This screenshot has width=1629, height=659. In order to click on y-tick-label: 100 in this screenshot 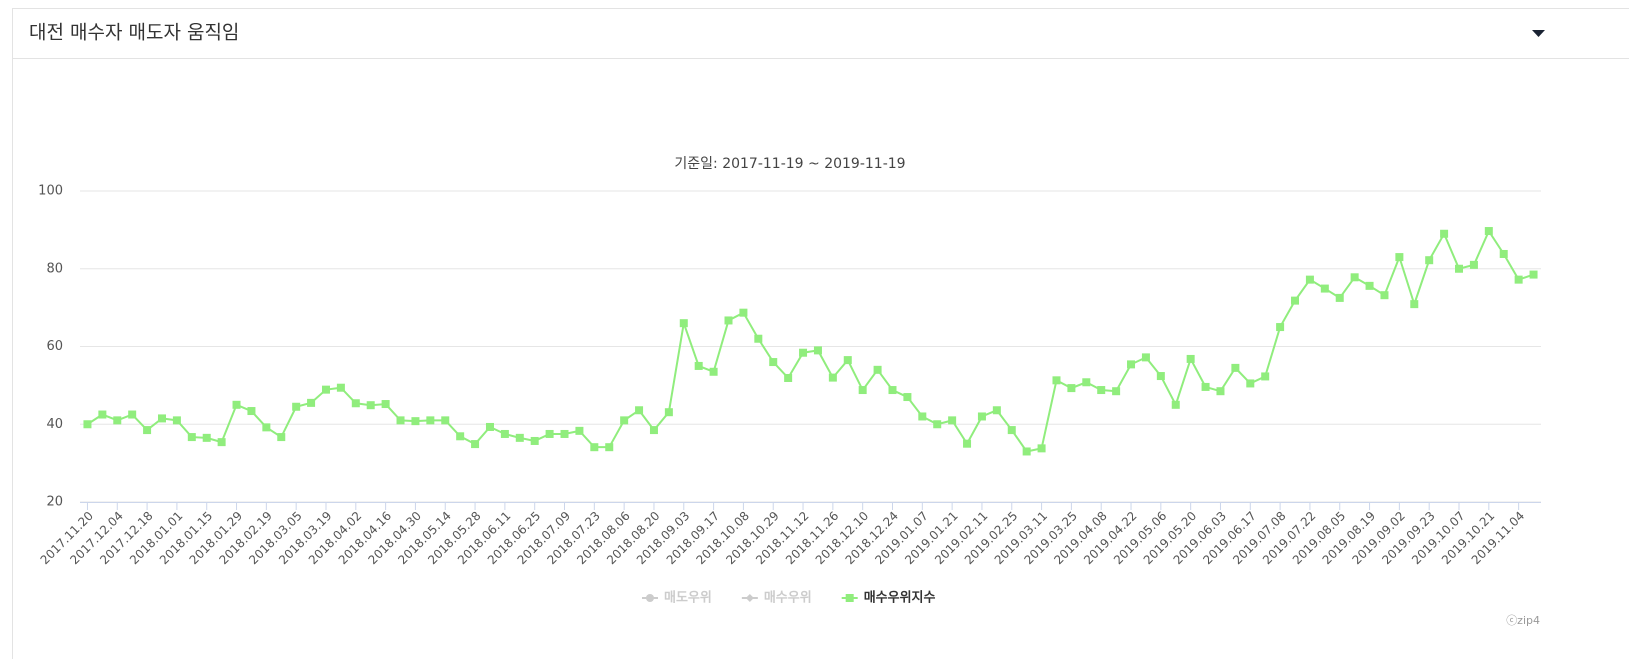, I will do `click(50, 191)`.